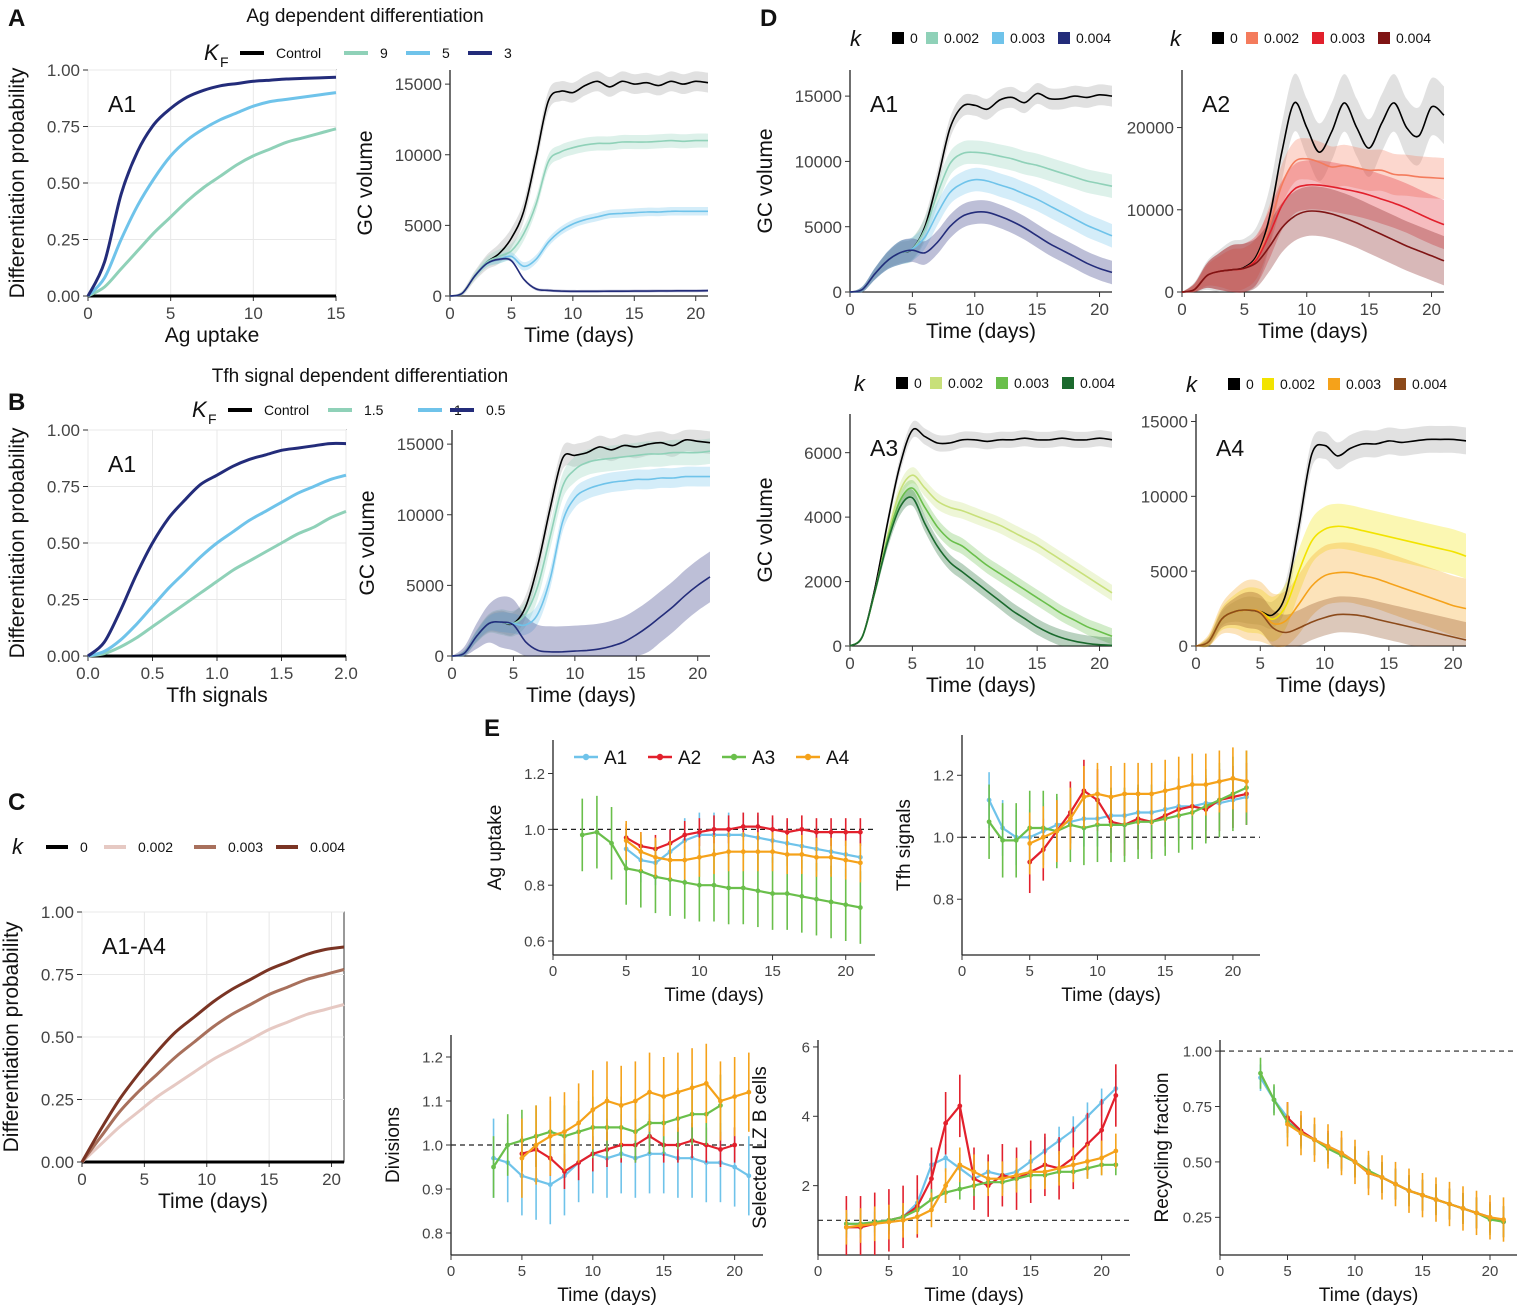  I want to click on inset-label: A1-A4, so click(134, 946).